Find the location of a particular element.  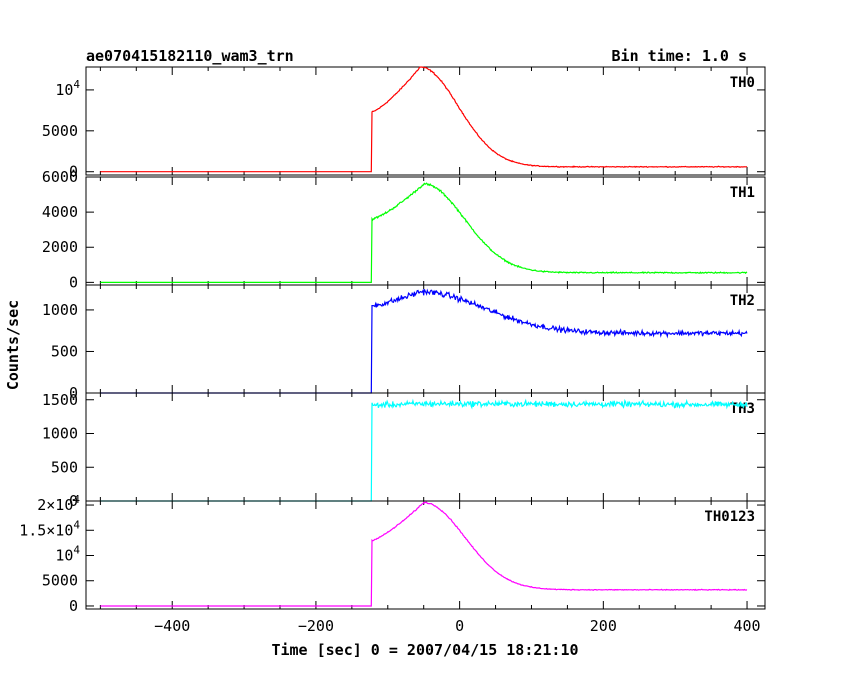

x-tick-label: 400 is located at coordinates (746, 626).